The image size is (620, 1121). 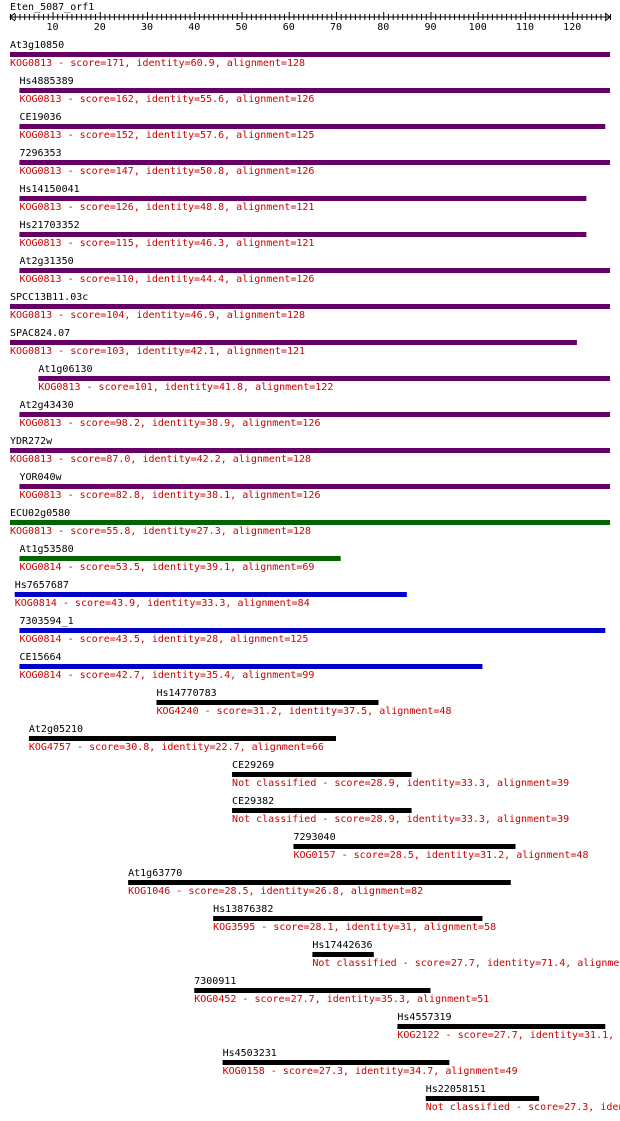 What do you see at coordinates (31, 441) in the screenshot?
I see `hit-name: YDR272w` at bounding box center [31, 441].